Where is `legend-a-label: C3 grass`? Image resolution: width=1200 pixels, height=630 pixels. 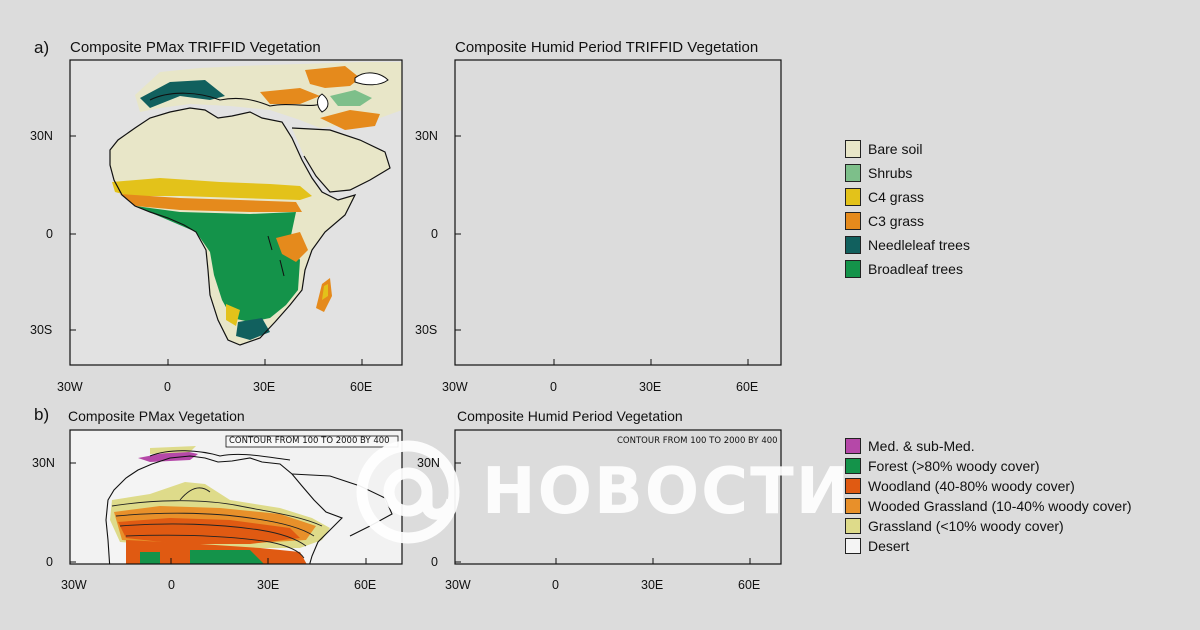
legend-a-label: C3 grass is located at coordinates (896, 221).